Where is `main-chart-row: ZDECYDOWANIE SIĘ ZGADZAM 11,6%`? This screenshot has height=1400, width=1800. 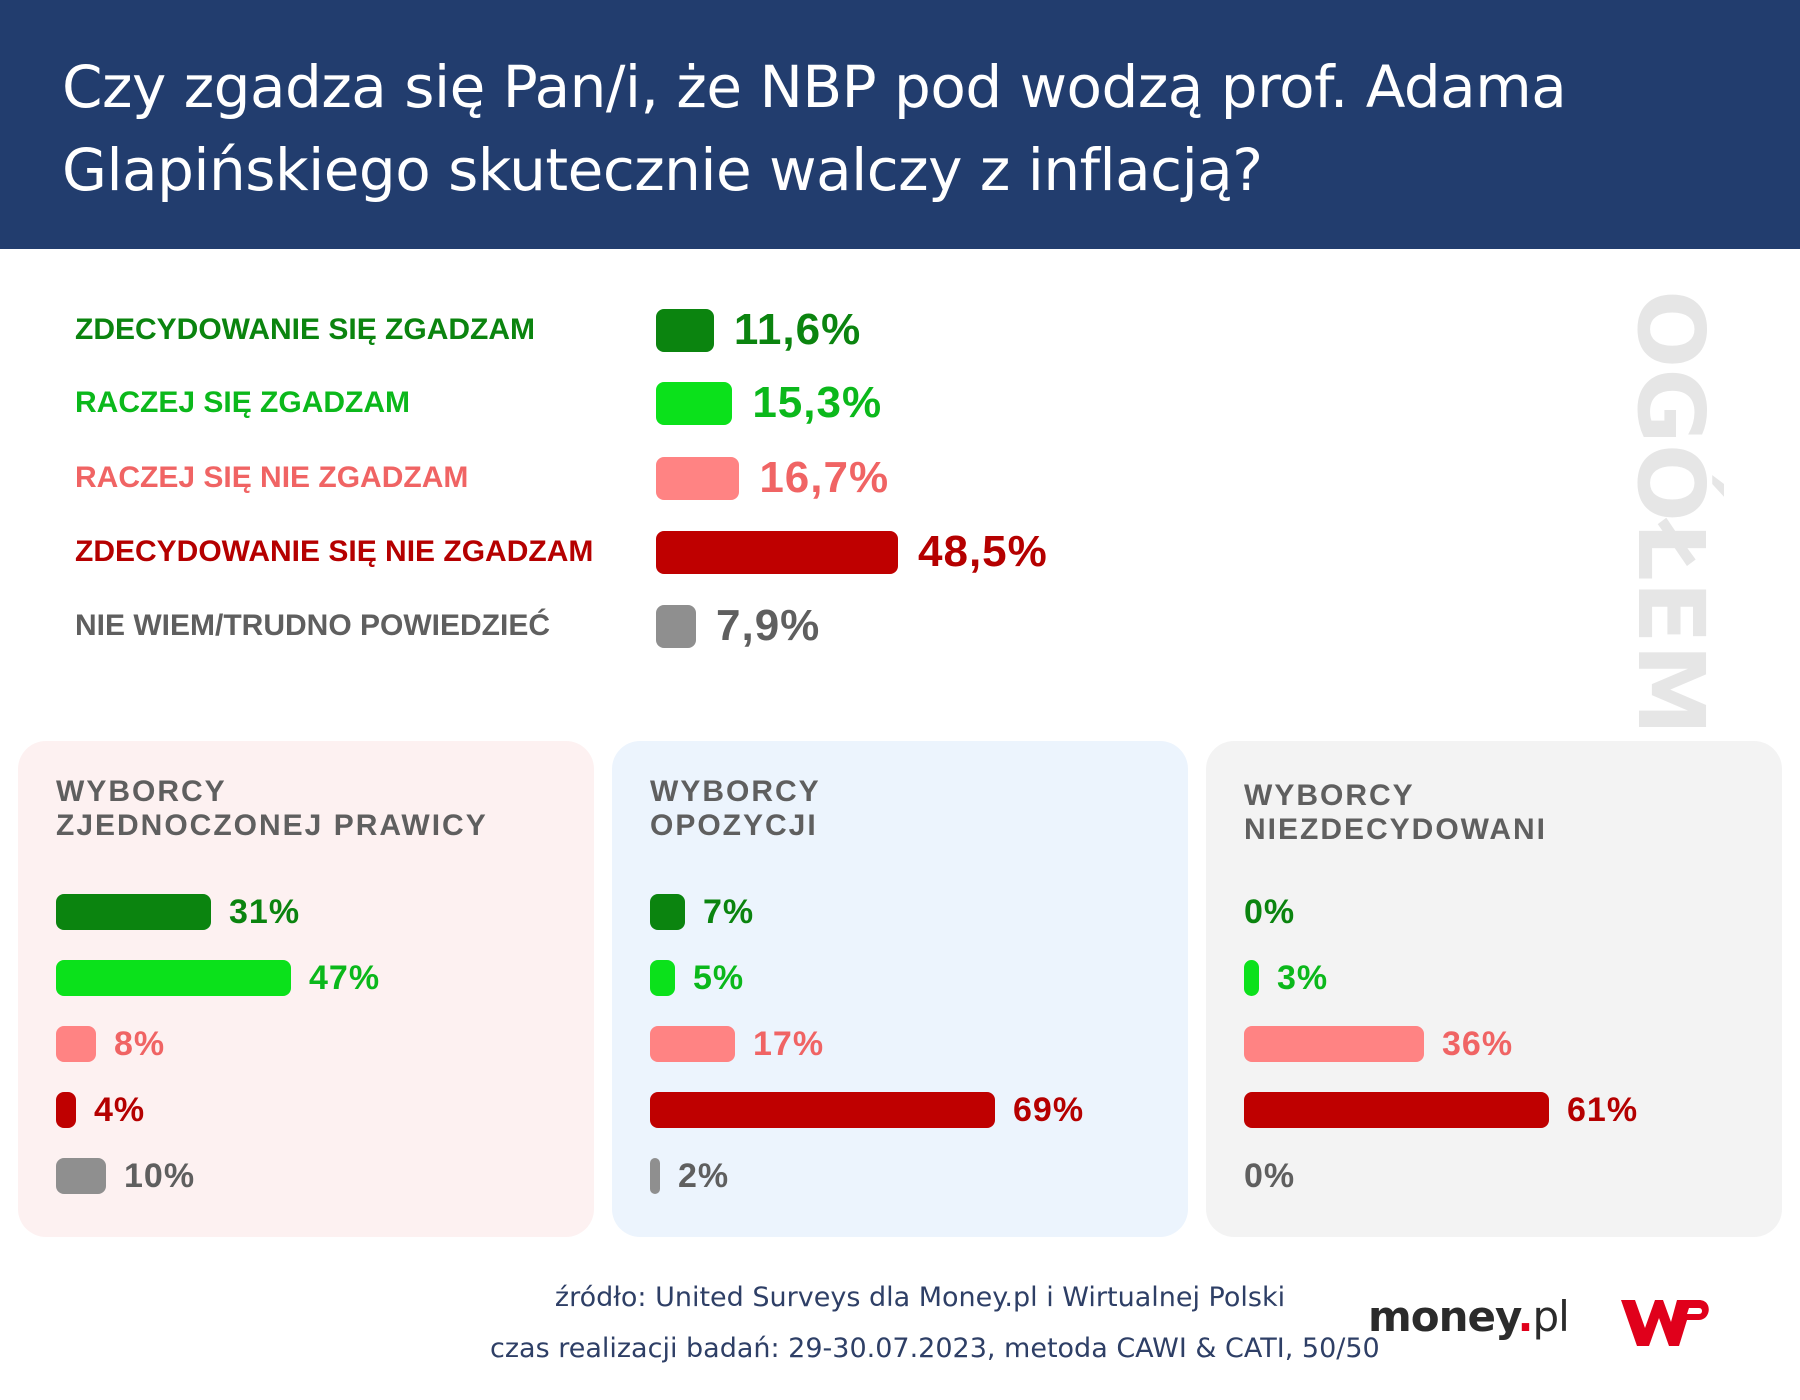
main-chart-row: ZDECYDOWANIE SIĘ ZGADZAM 11,6% is located at coordinates (800, 330).